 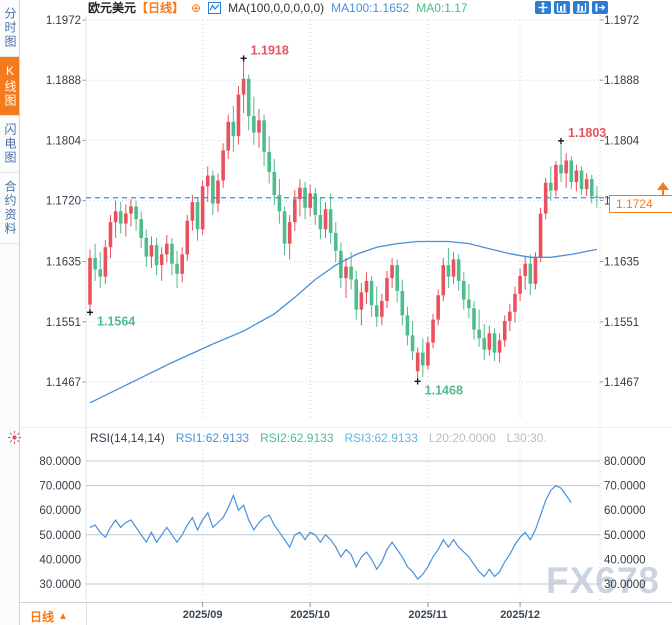 What do you see at coordinates (215, 7) in the screenshot?
I see `indicator-icon` at bounding box center [215, 7].